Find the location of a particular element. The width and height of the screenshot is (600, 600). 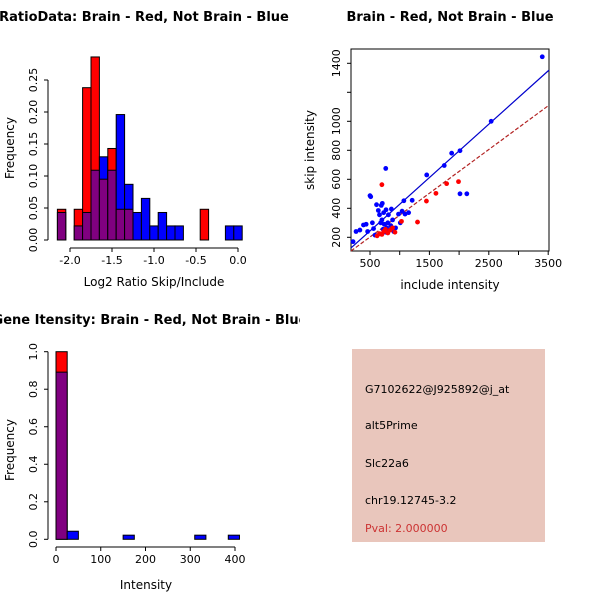

x-tick-label: 2500 is located at coordinates (489, 263).